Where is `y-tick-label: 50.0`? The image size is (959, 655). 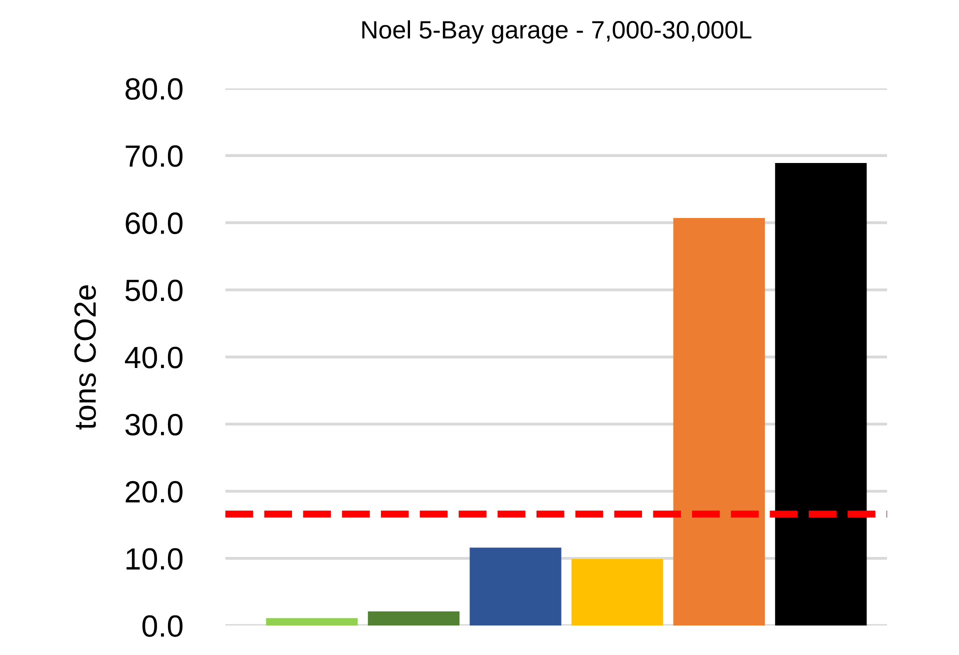
y-tick-label: 50.0 is located at coordinates (154, 291).